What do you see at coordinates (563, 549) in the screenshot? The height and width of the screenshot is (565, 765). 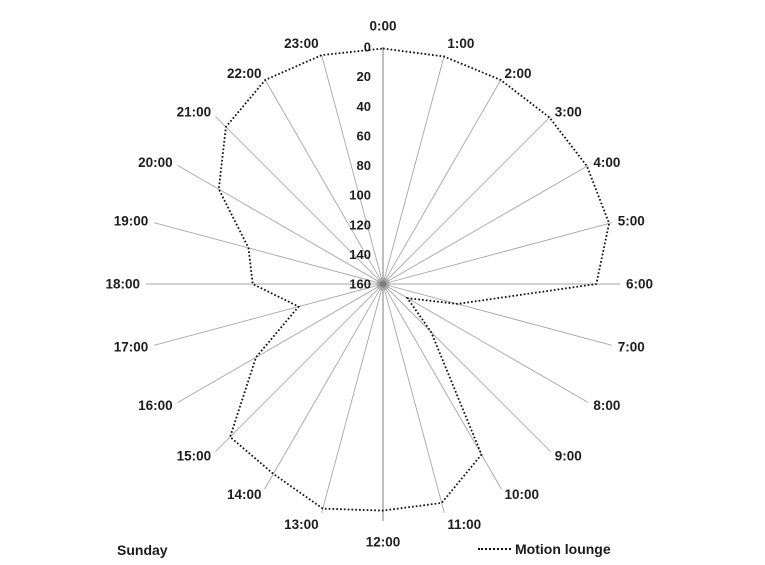 I see `legend-series-label: Motion lounge` at bounding box center [563, 549].